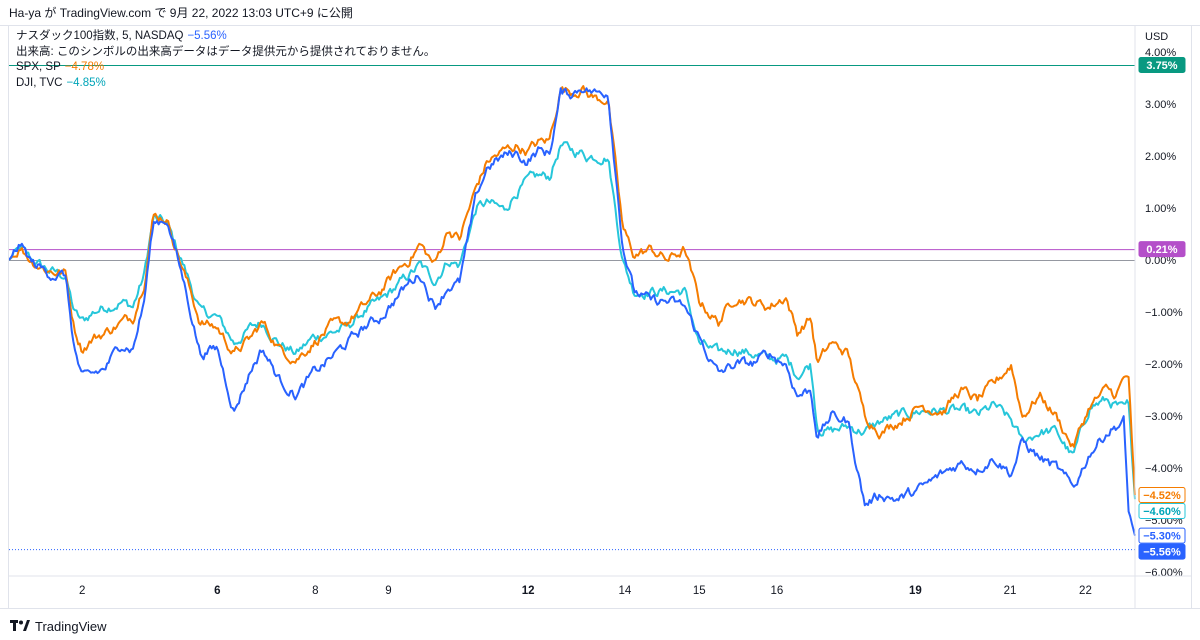 This screenshot has height=640, width=1200. I want to click on price-label-text: −4.60%, so click(1162, 512).